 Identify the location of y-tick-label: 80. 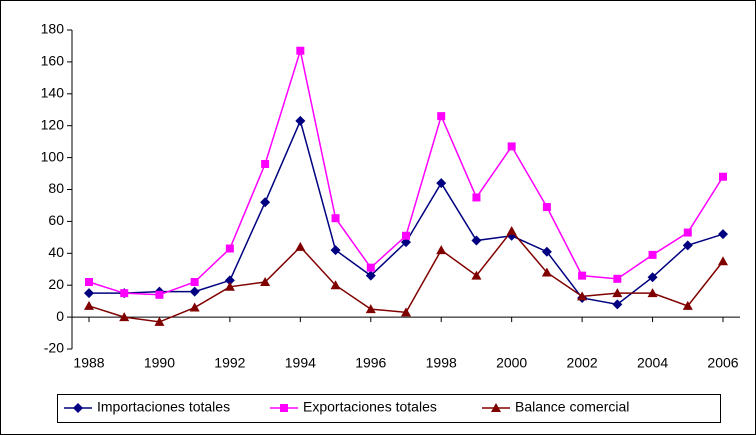
(56, 188).